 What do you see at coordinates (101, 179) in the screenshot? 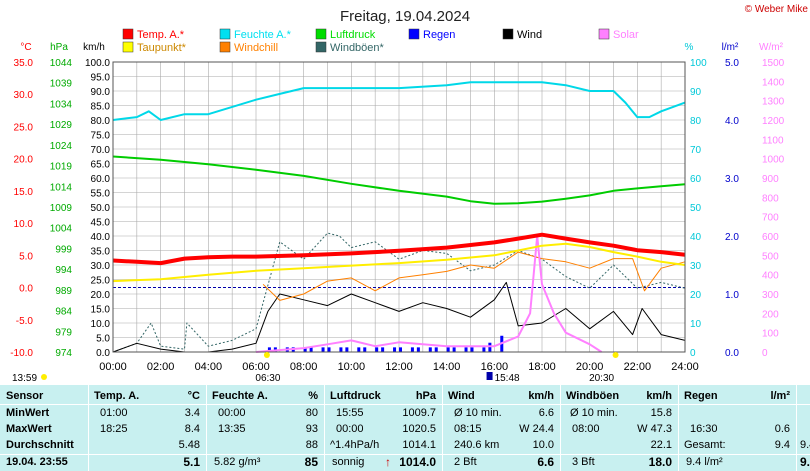
I see `wind-tick: 60.0` at bounding box center [101, 179].